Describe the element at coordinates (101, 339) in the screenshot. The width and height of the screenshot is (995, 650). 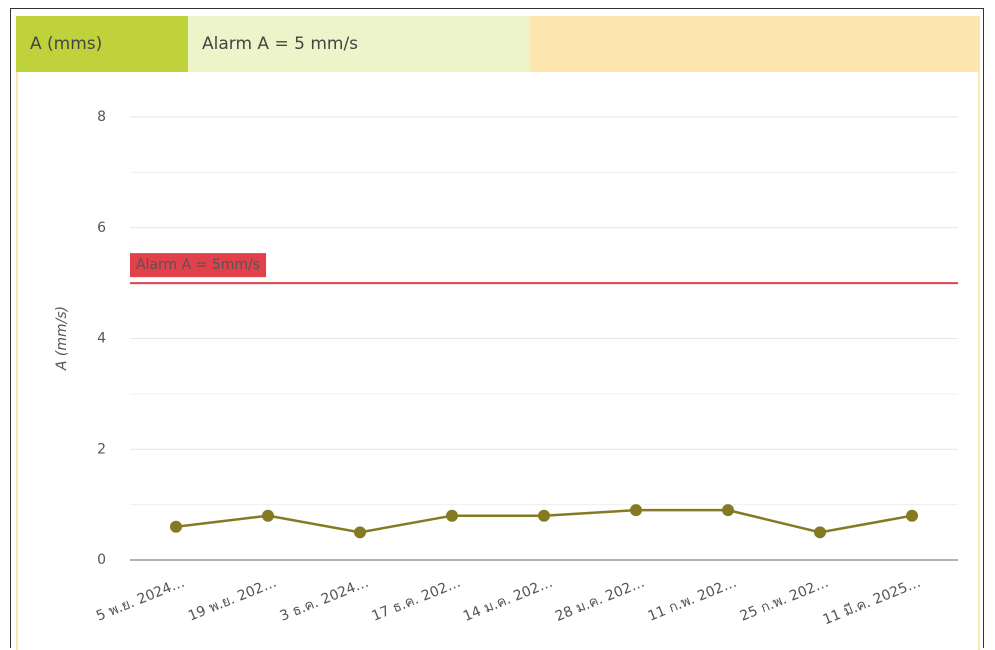
I see `y-tick-label: 4` at that location.